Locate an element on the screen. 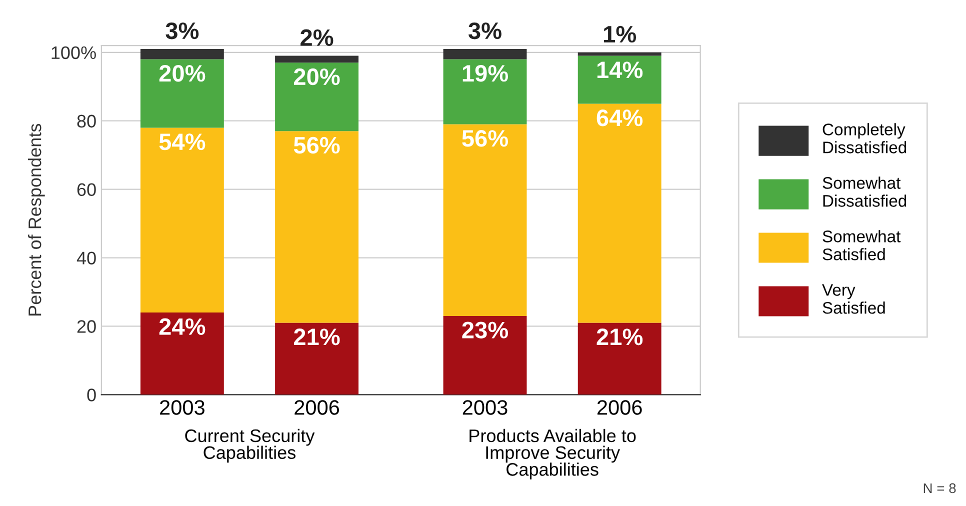 Image resolution: width=966 pixels, height=506 pixels. text: Products Available to Improve Security Capabilities is located at coordinates (553, 454).